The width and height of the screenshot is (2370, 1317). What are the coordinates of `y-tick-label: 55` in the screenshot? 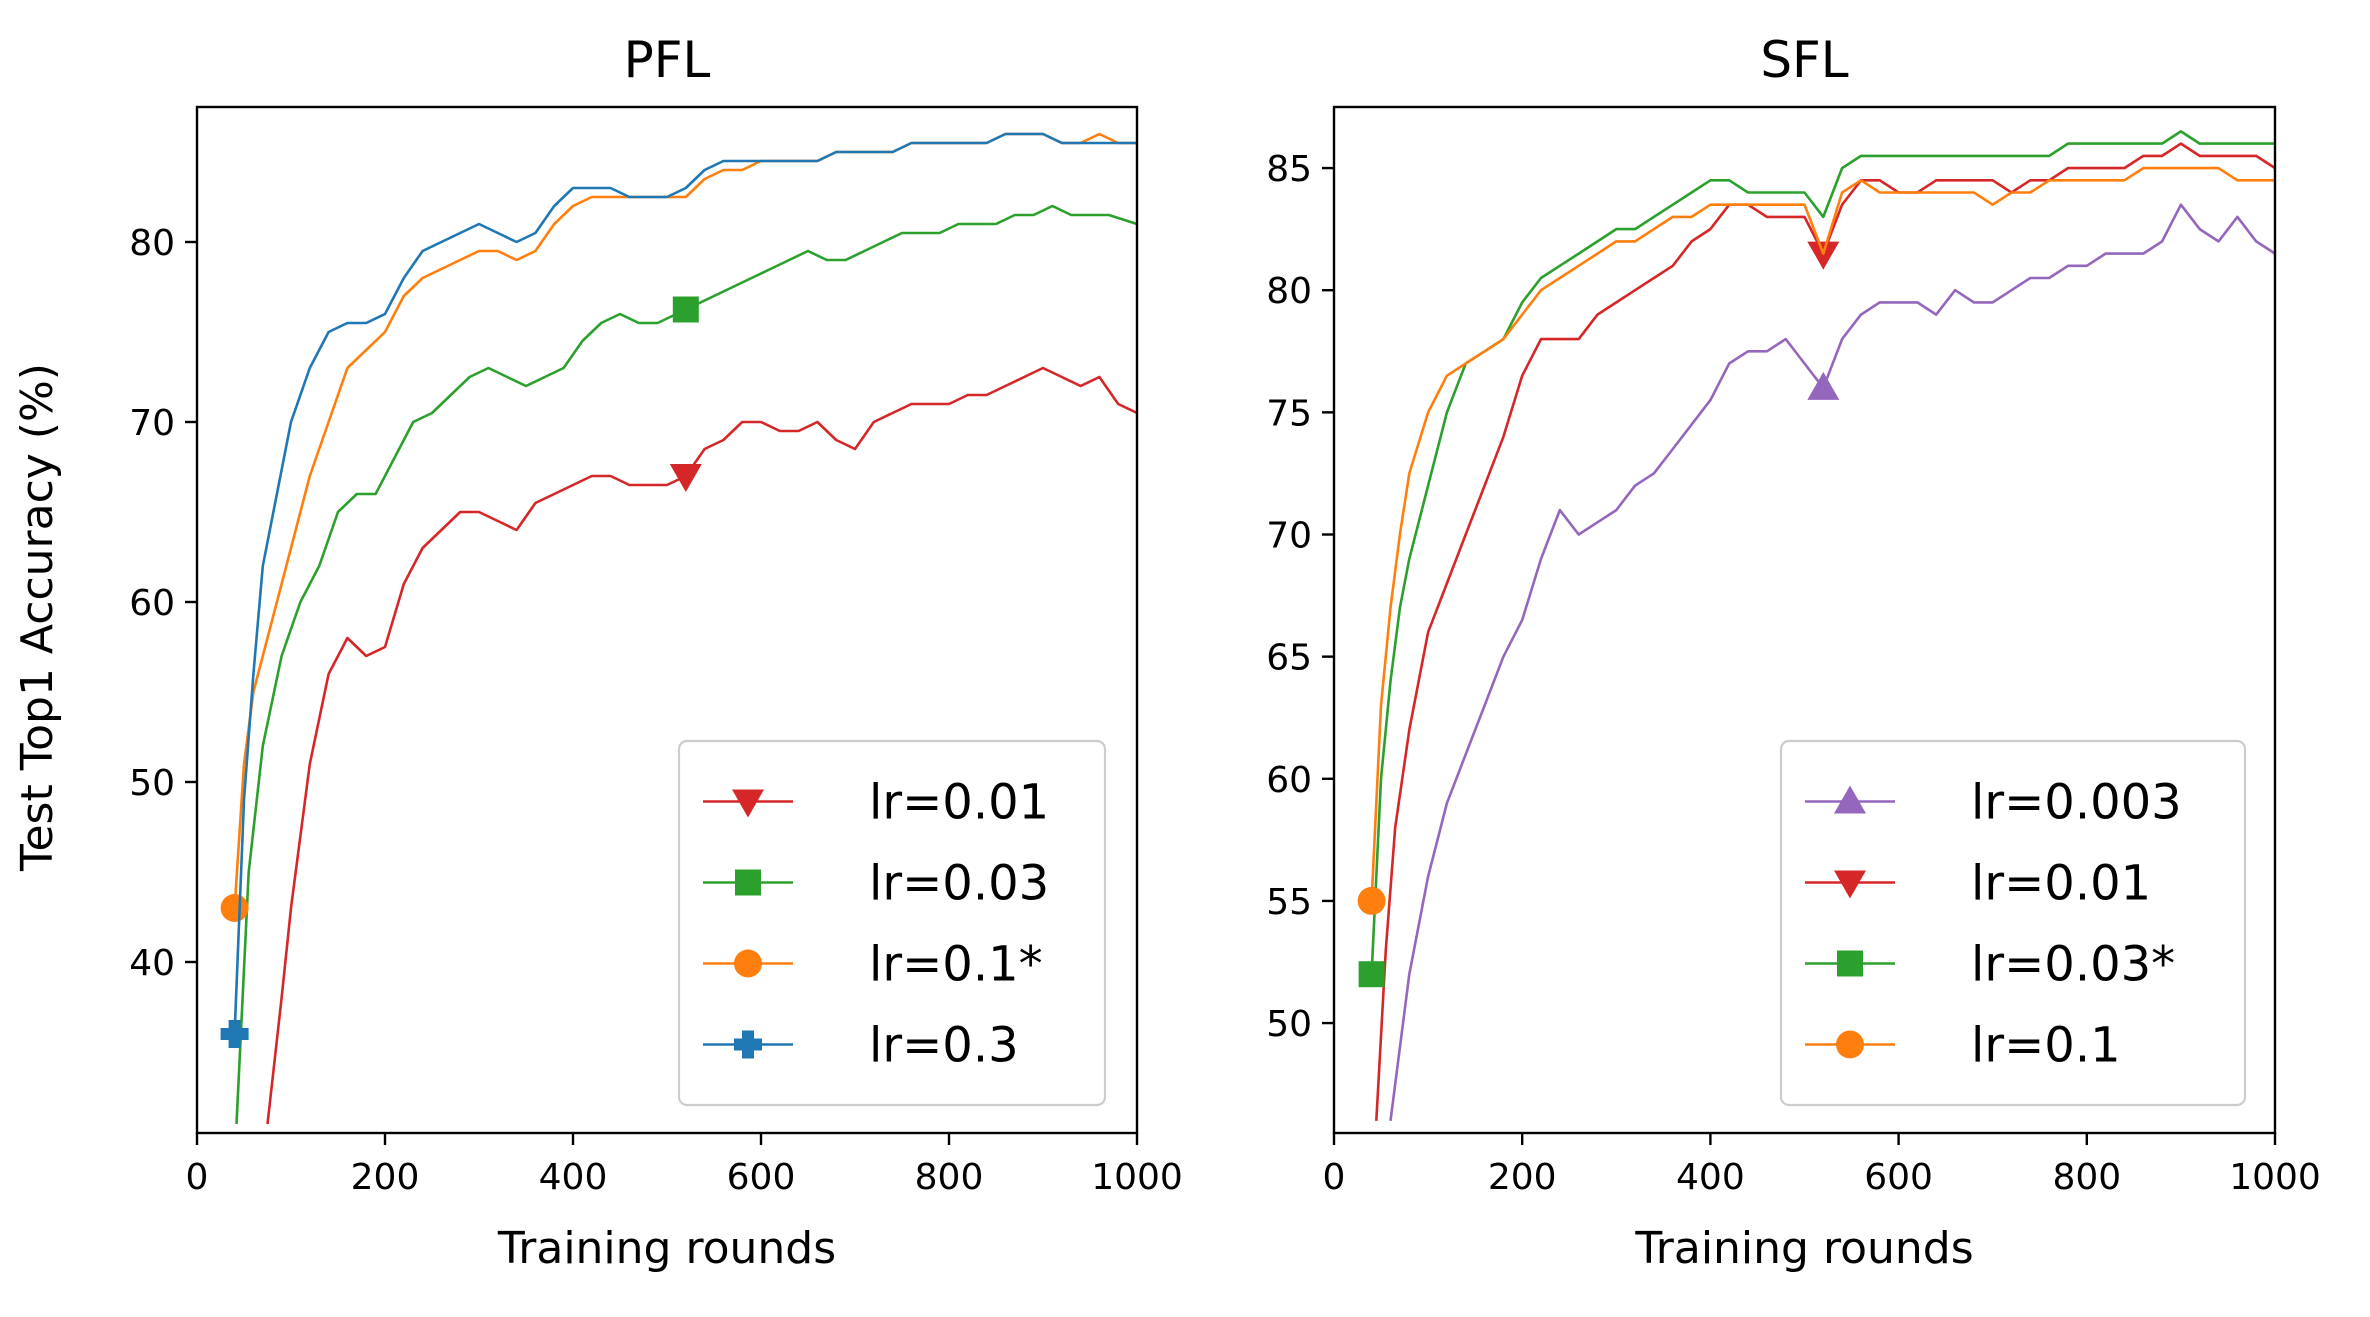 It's located at (1289, 902).